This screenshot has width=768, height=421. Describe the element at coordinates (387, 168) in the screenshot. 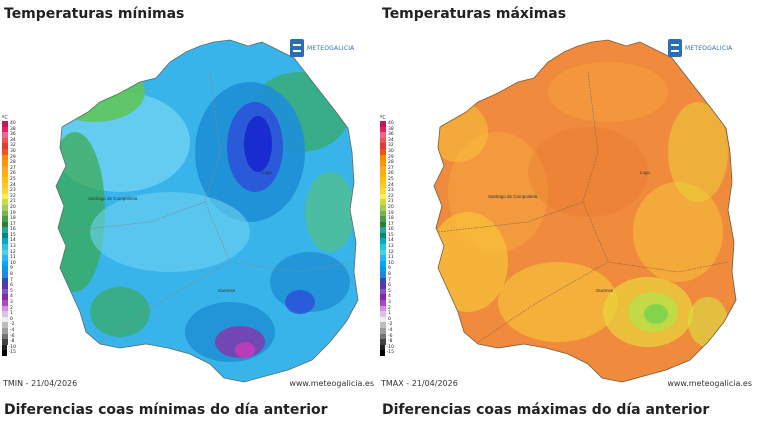

I see `legend-entry: 27` at that location.